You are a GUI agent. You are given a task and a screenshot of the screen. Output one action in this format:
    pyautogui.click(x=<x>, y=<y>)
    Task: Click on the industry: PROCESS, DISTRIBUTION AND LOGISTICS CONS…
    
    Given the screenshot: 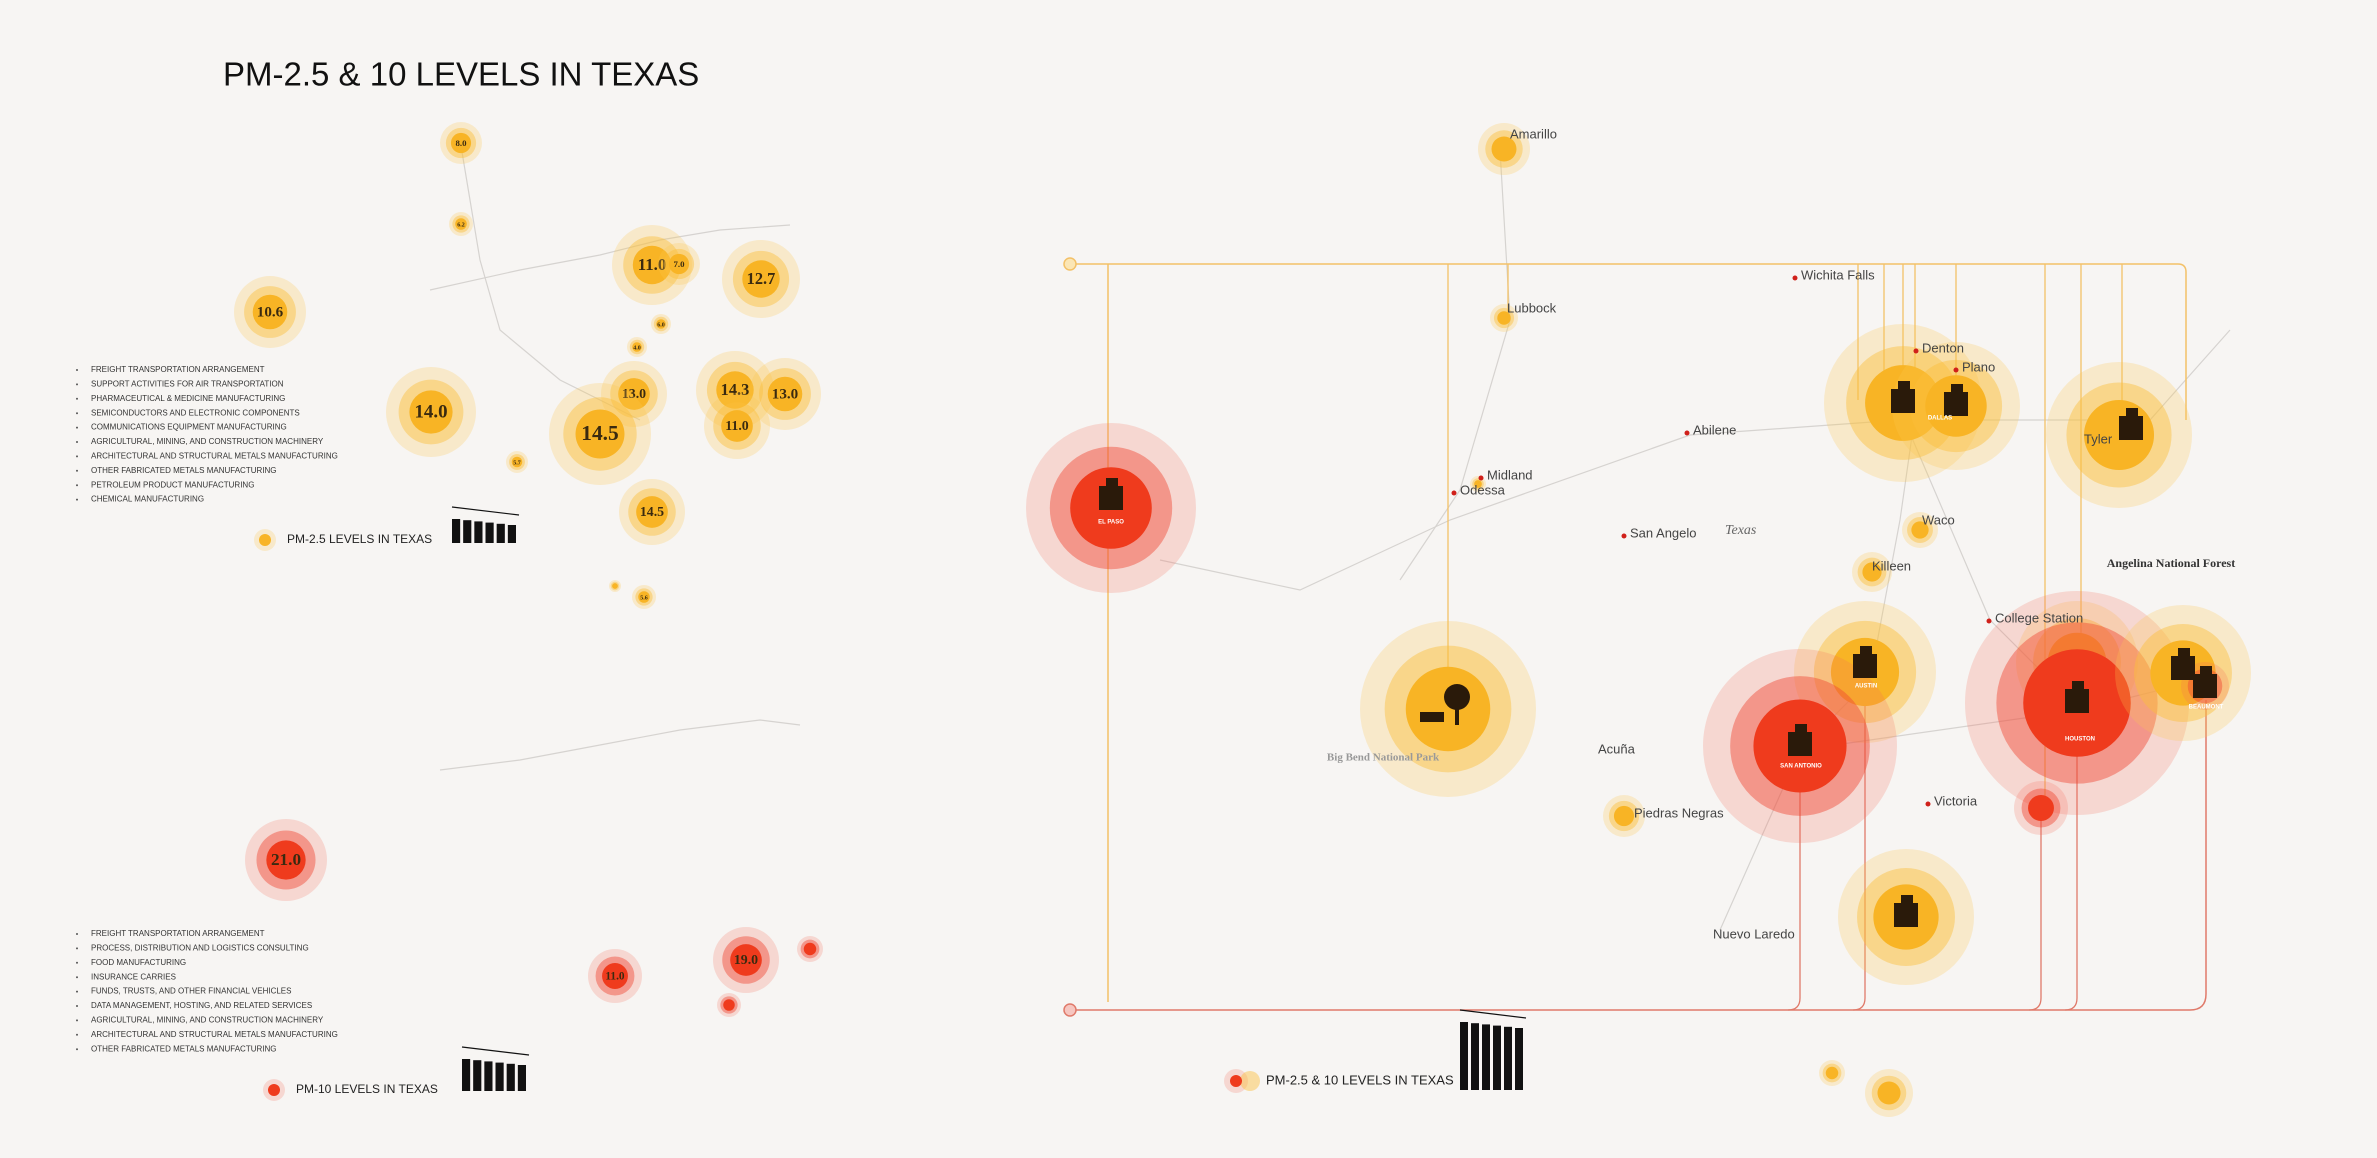 What is the action you would take?
    pyautogui.click(x=200, y=948)
    